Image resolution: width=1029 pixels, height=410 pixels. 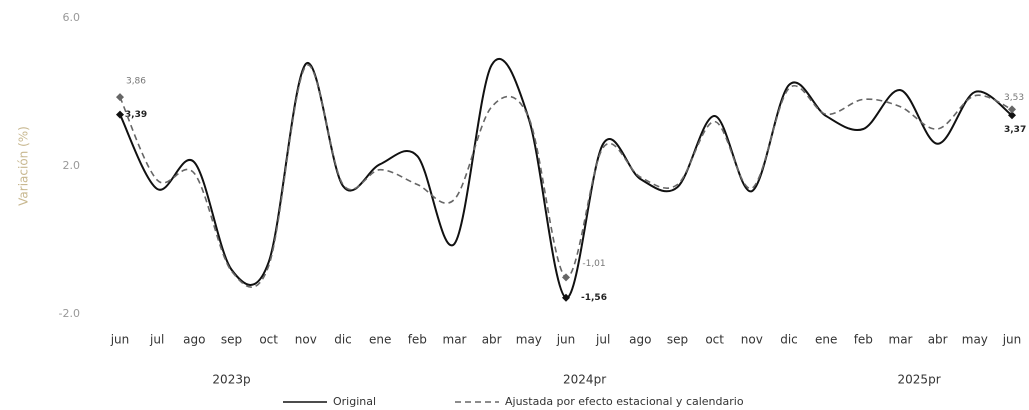 I want to click on y-axis-label: Variación (%), so click(x=24, y=166).